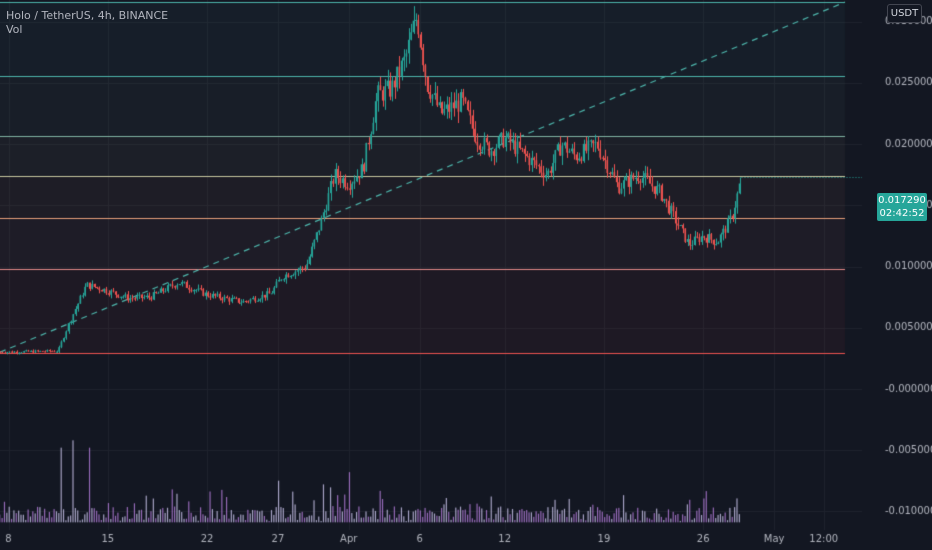 Image resolution: width=932 pixels, height=550 pixels. Describe the element at coordinates (87, 23) in the screenshot. I see `chart-legend: Holo / TetherUS, 4h, BINANCE Vol` at that location.